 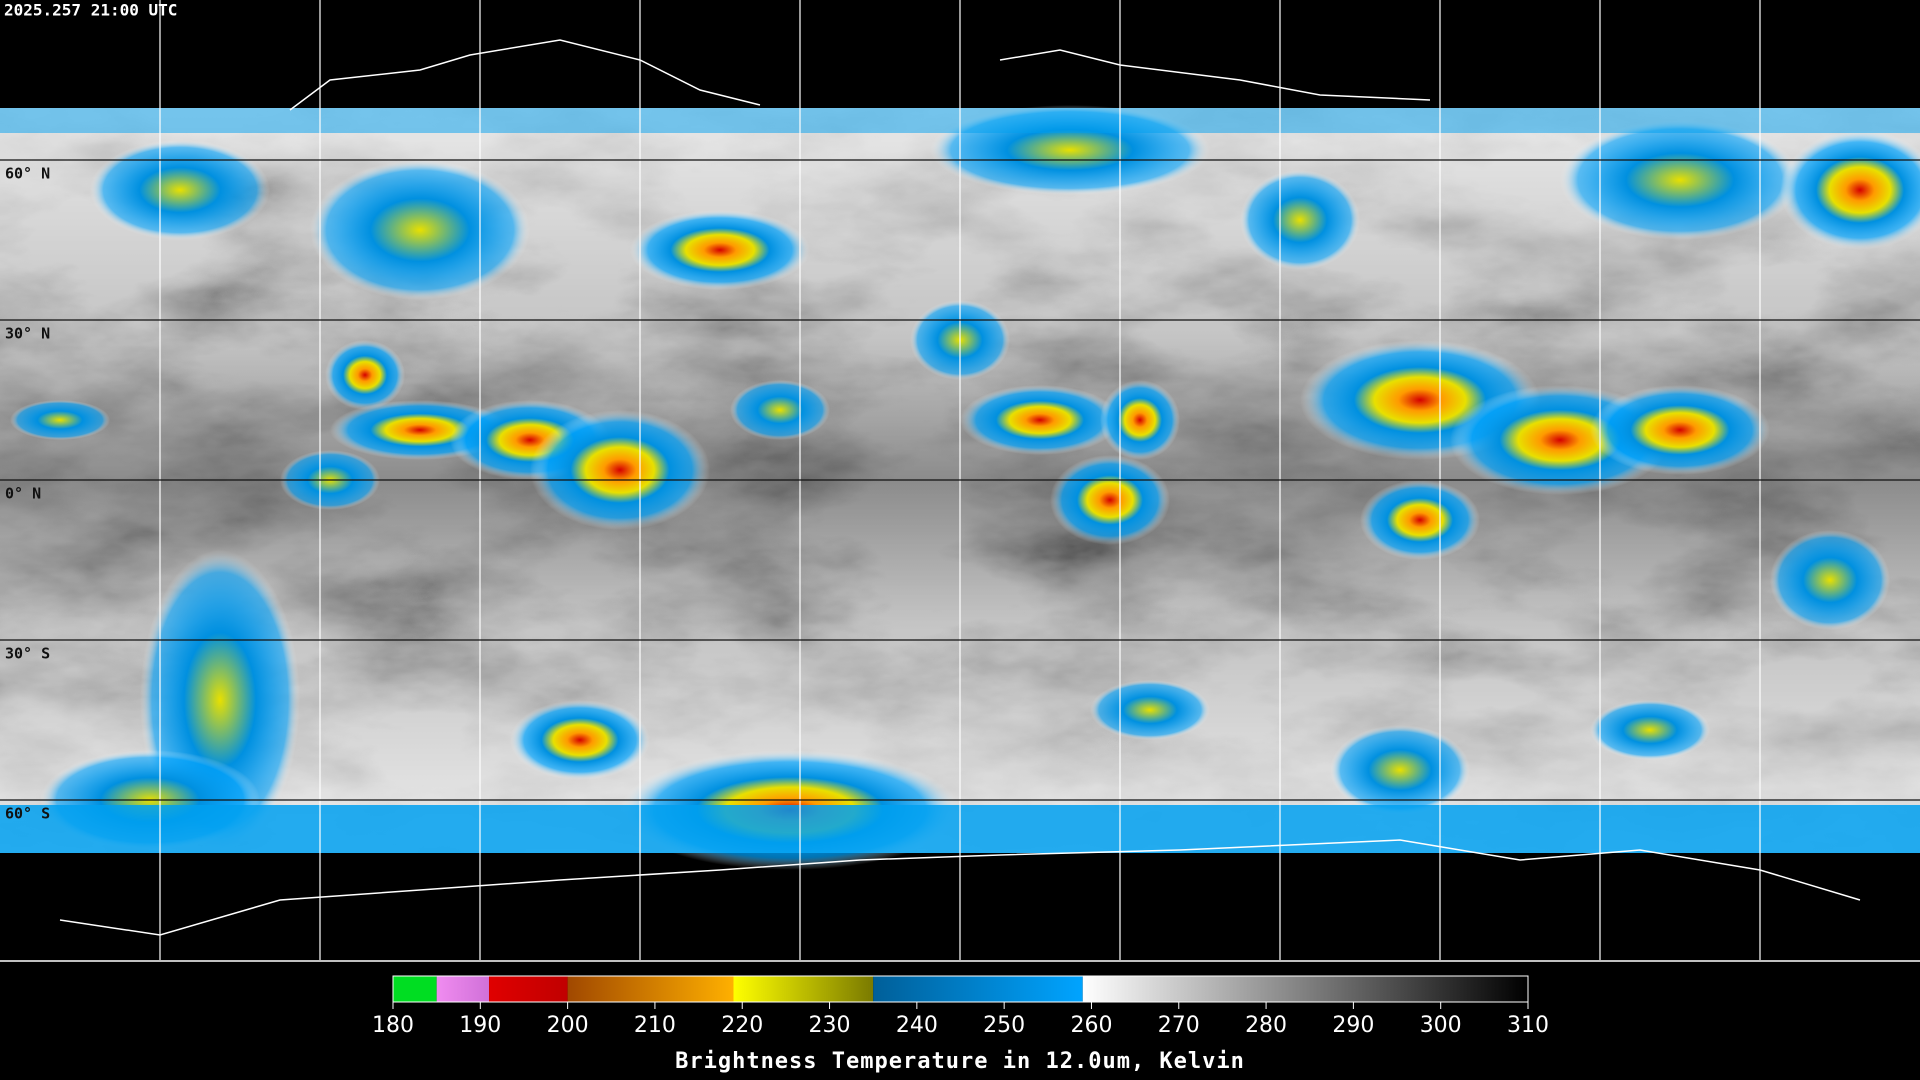 What do you see at coordinates (655, 1025) in the screenshot?
I see `colorbar-tick-label: 210` at bounding box center [655, 1025].